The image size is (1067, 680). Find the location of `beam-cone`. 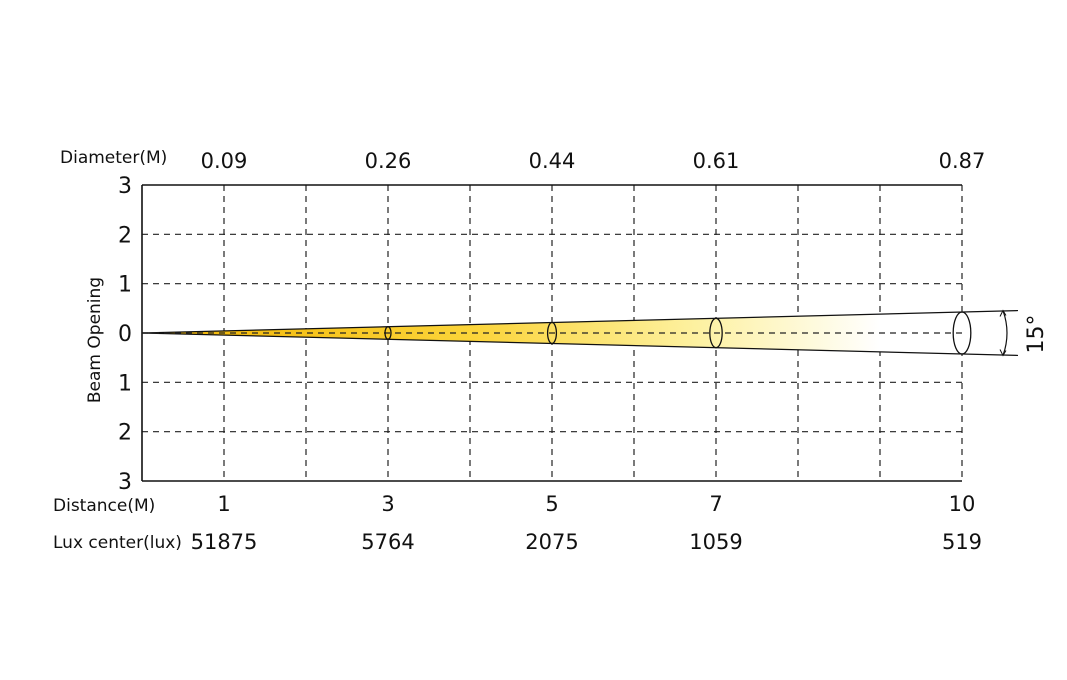

beam-cone is located at coordinates (580, 333).